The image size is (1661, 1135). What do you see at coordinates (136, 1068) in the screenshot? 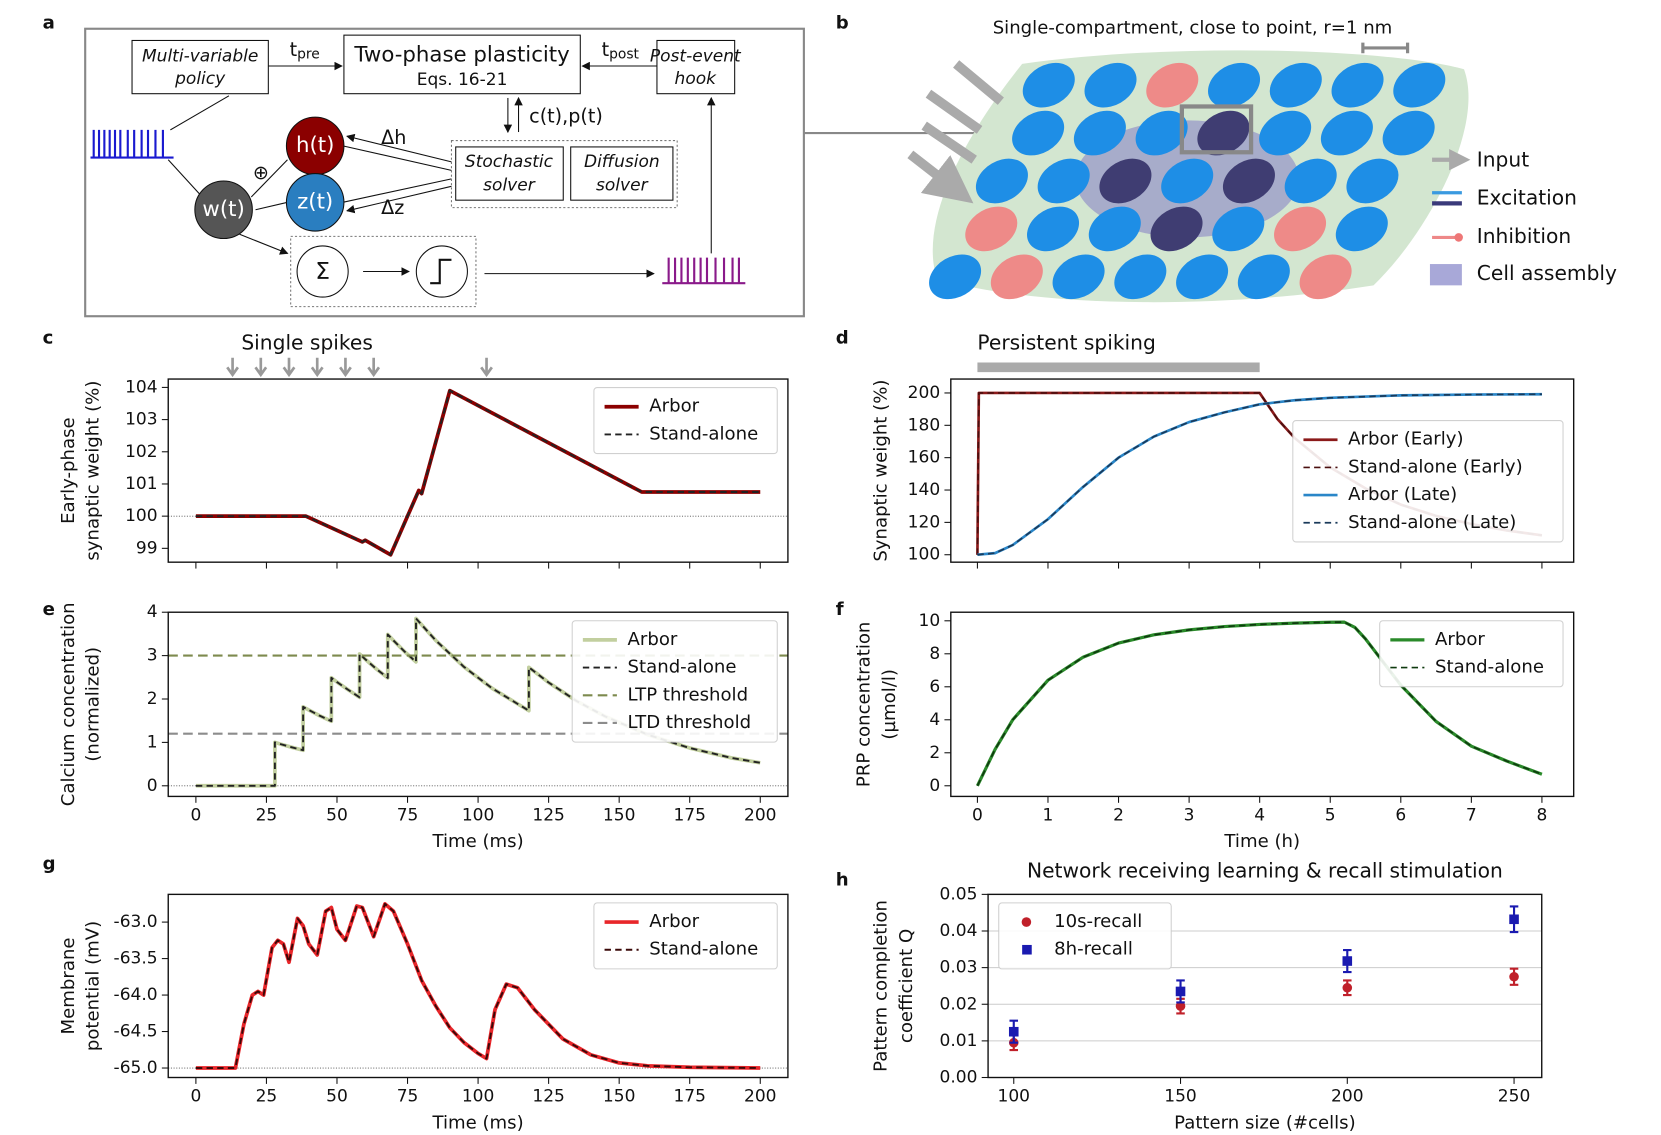
I see `y-tick-label: -65.0` at bounding box center [136, 1068].